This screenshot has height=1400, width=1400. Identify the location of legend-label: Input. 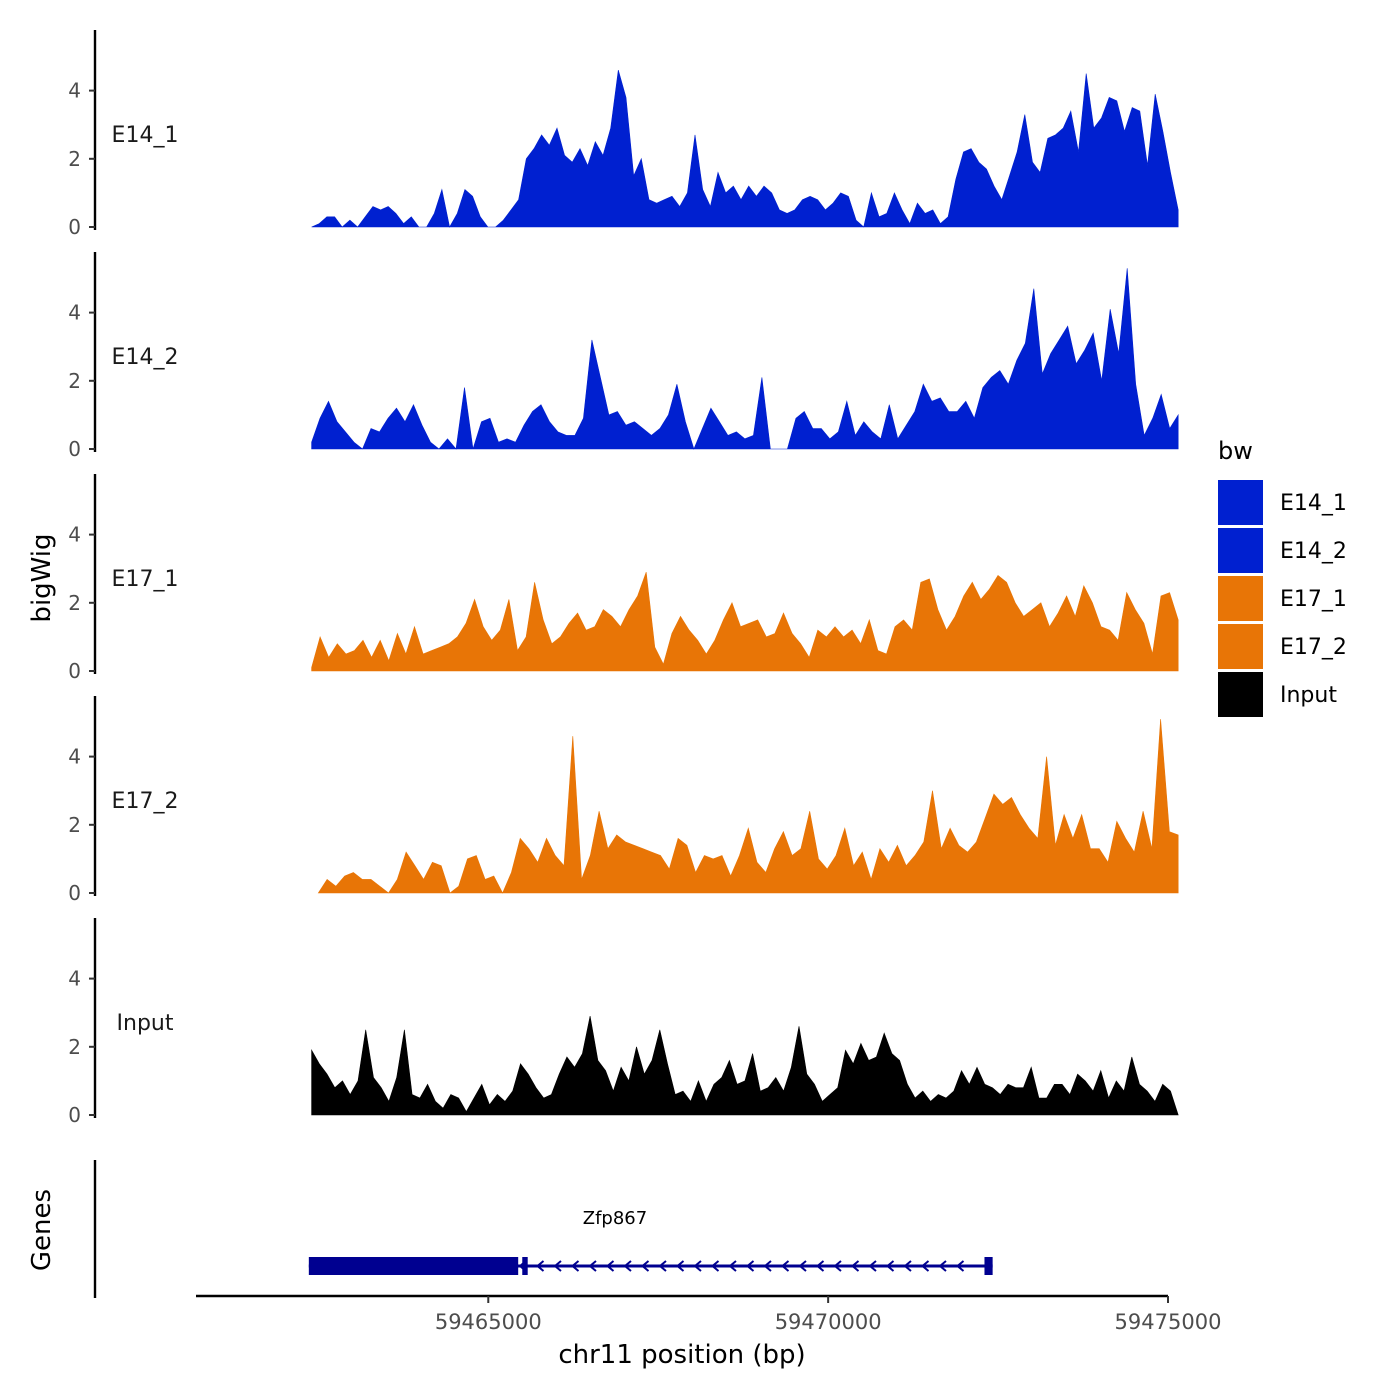
(1308, 695).